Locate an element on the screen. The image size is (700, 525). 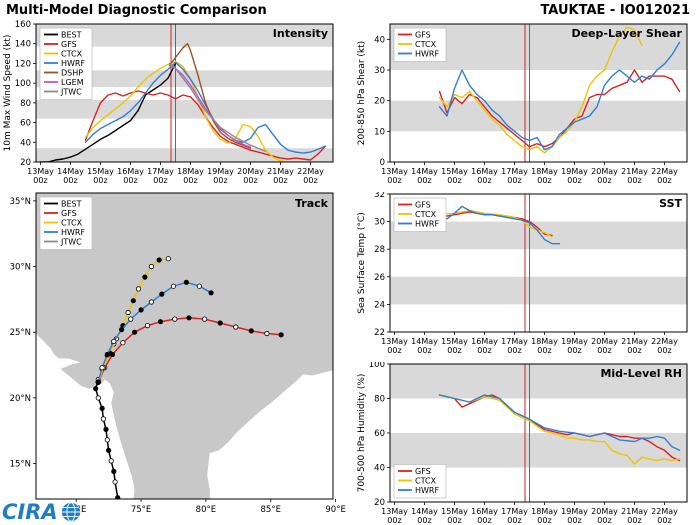
sst-y-axis: 22 24 26 28 30 32 is located at coordinates (382, 265).